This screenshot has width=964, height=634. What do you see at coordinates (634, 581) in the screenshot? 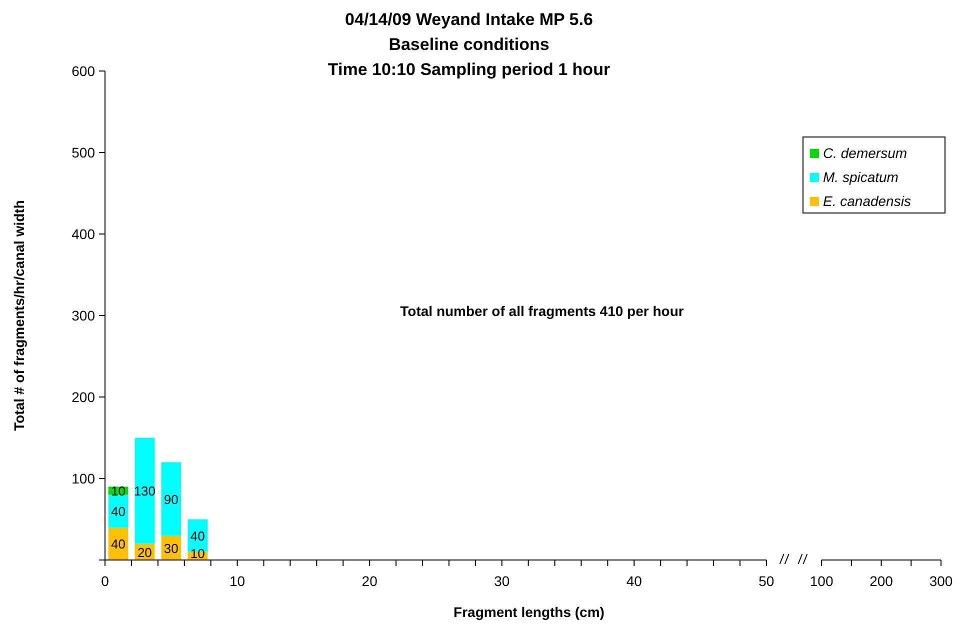
I see `x-tick-label: 40` at bounding box center [634, 581].